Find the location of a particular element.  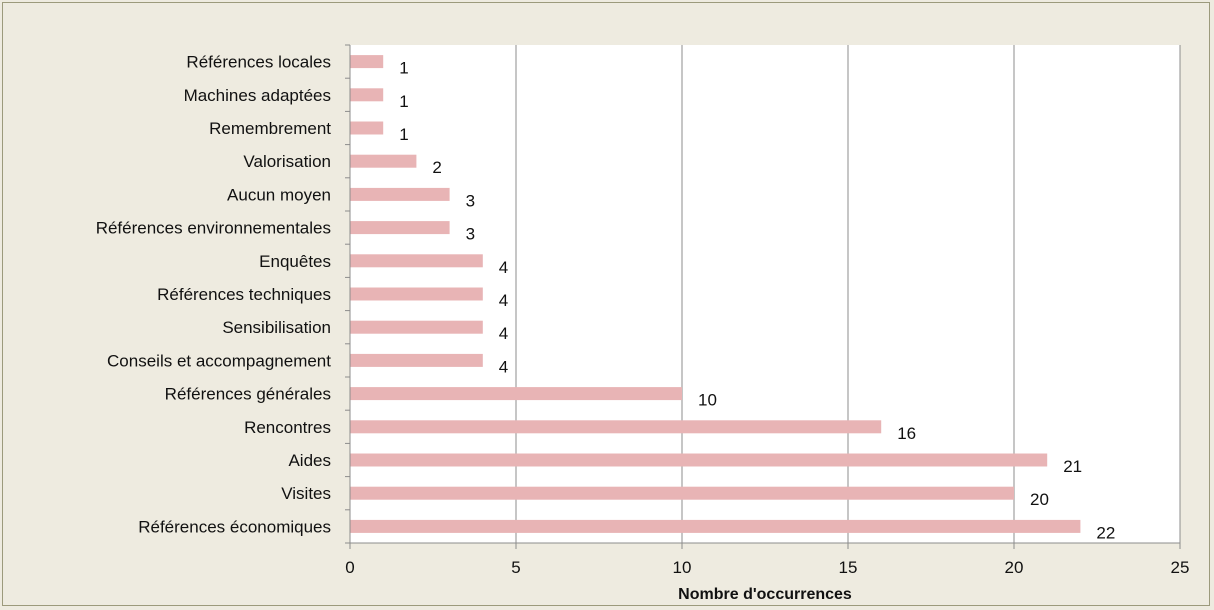

data-label-5: 3 is located at coordinates (470, 234).